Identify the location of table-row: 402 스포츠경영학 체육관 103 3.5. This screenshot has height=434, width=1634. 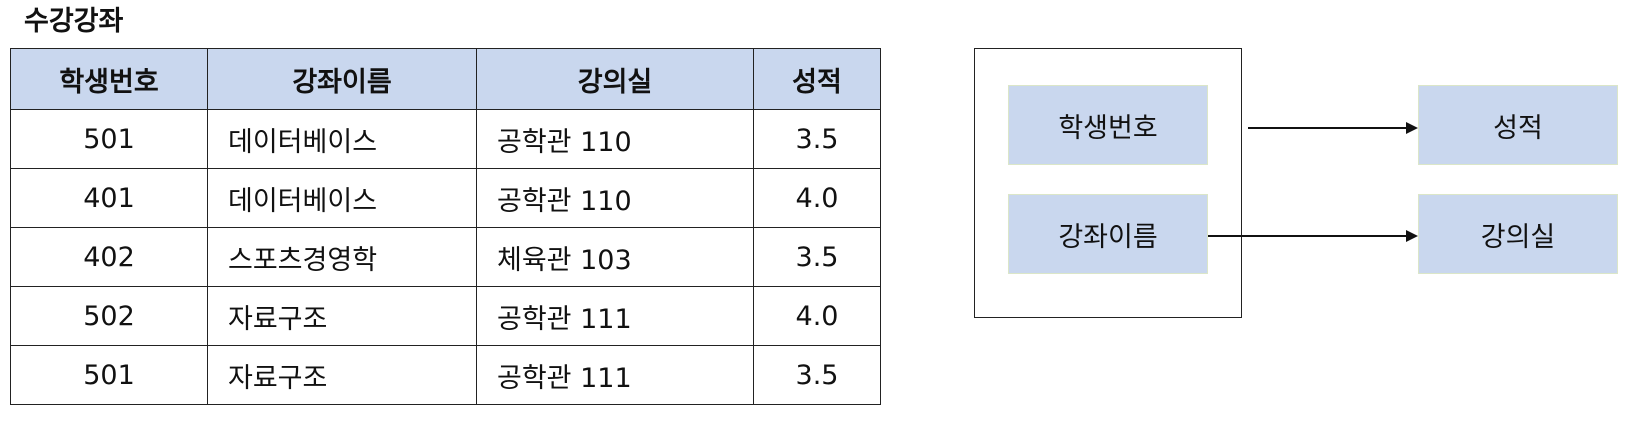
(445, 257).